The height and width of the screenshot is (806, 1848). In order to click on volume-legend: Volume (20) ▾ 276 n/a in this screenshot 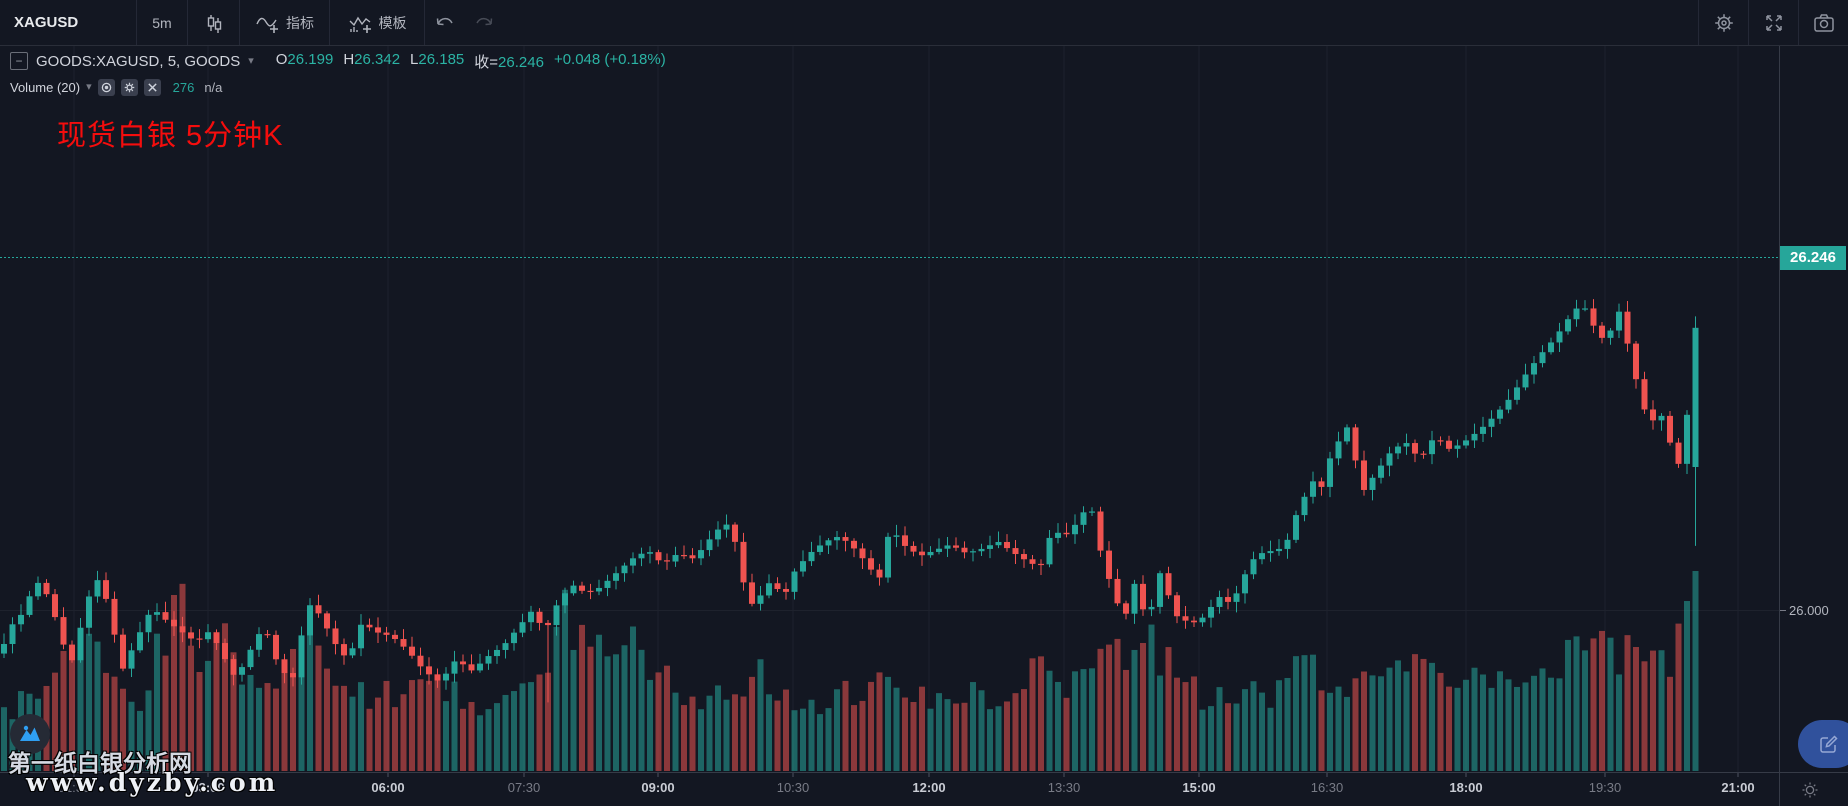, I will do `click(116, 87)`.